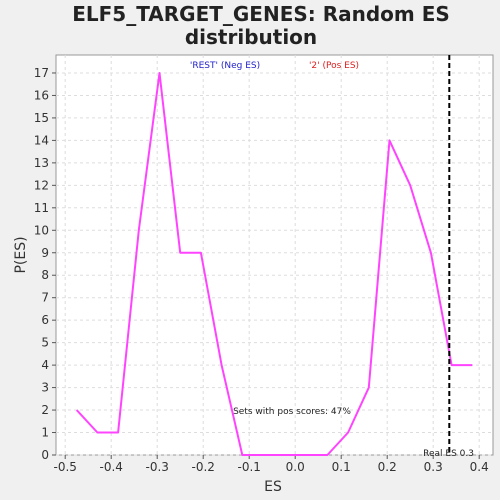 This screenshot has height=500, width=500. I want to click on x-tick-label: 0.3, so click(433, 467).